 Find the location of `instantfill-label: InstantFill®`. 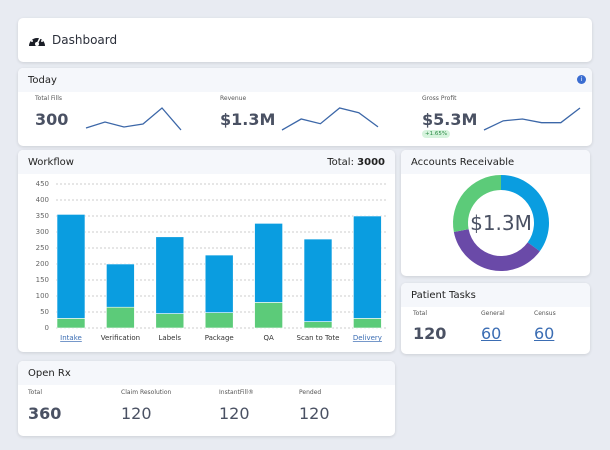

instantfill-label: InstantFill® is located at coordinates (236, 392).